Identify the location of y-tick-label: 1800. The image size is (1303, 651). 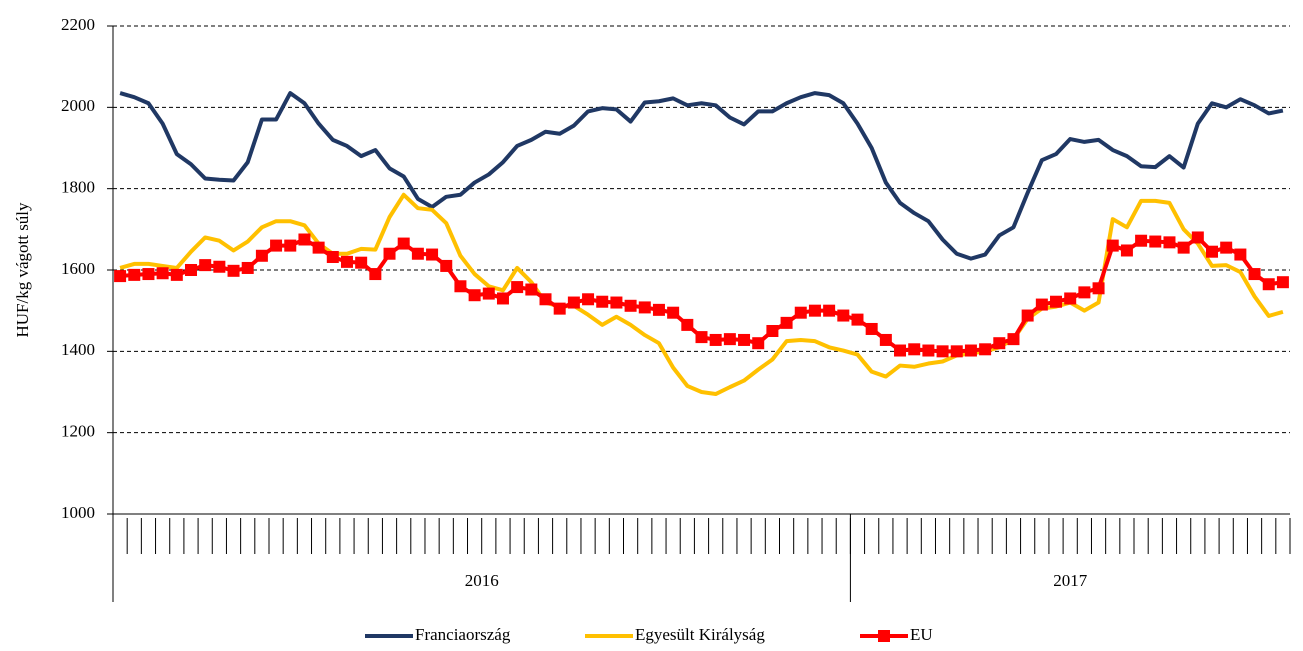
(78, 187).